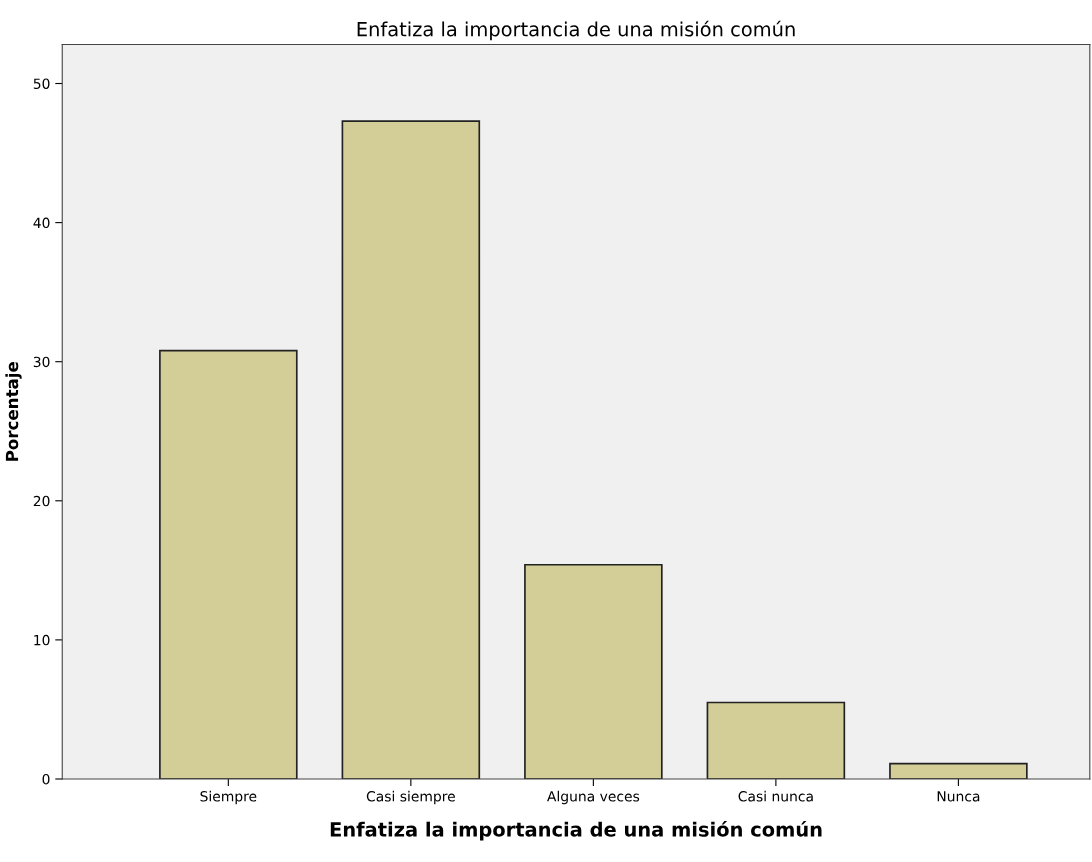 Image resolution: width=1092 pixels, height=862 pixels. I want to click on x-axis-title: Enfatiza la importancia de una misión común, so click(576, 830).